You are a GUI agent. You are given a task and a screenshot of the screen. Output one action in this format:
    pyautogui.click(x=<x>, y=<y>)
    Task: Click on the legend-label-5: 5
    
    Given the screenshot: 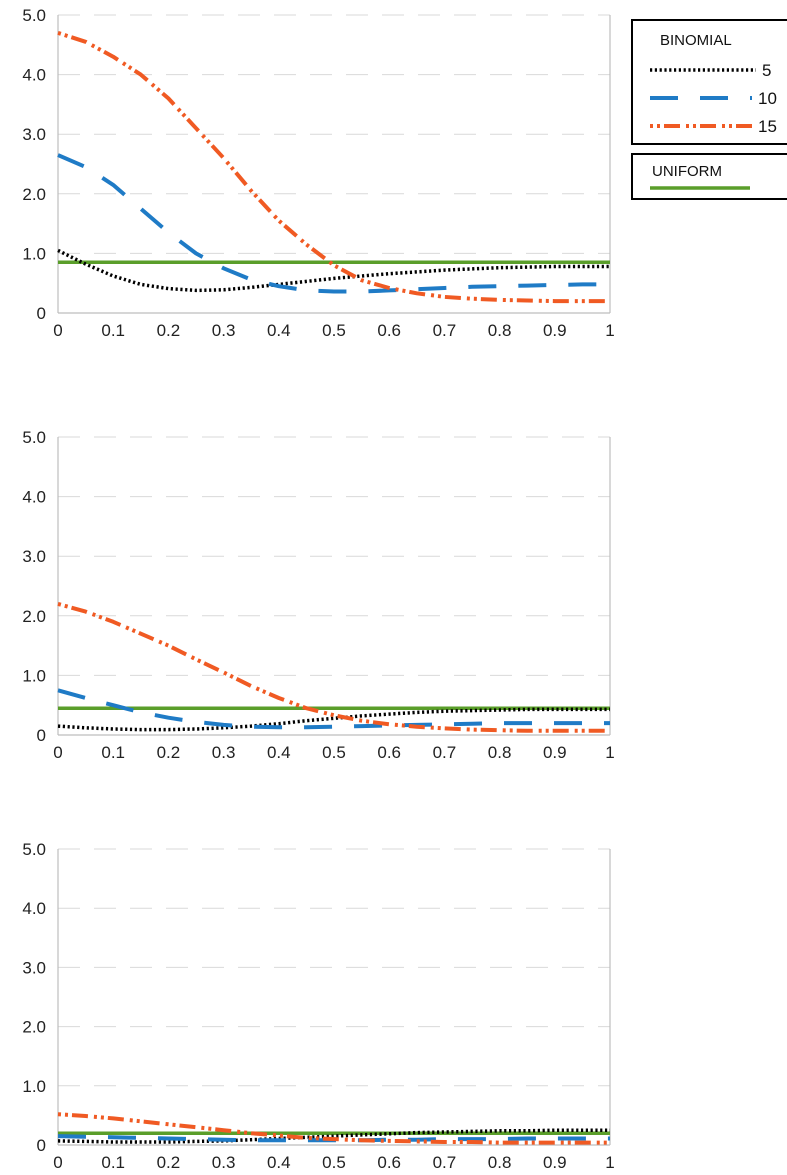 What is the action you would take?
    pyautogui.click(x=766, y=70)
    